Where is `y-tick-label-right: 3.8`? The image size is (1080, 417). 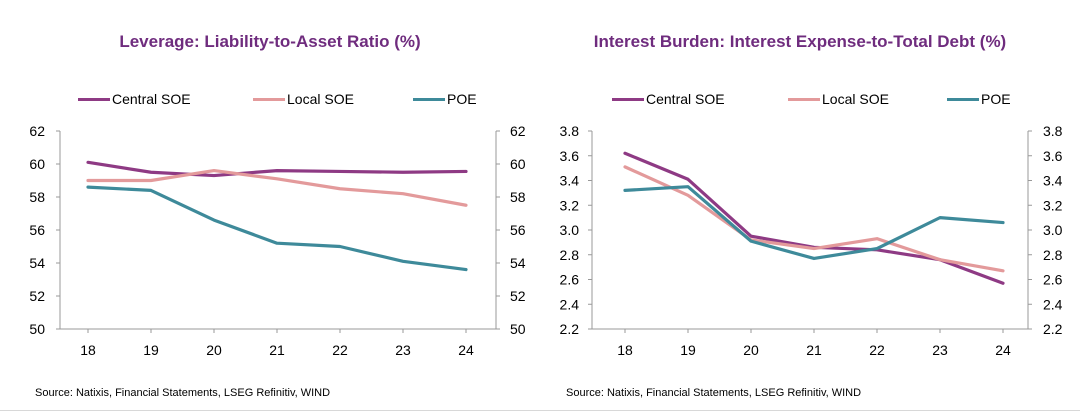
y-tick-label-right: 3.8 is located at coordinates (1053, 131).